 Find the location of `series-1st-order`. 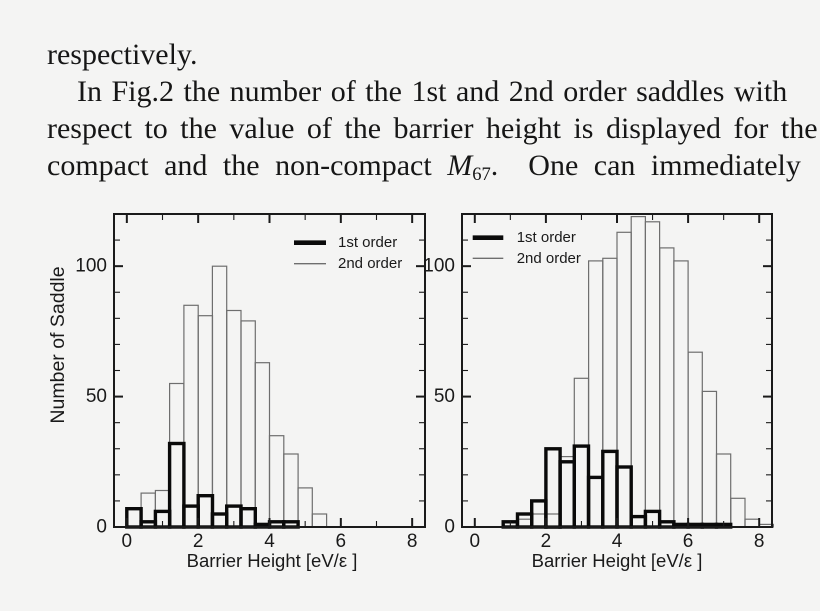

series-1st-order is located at coordinates (617, 486).